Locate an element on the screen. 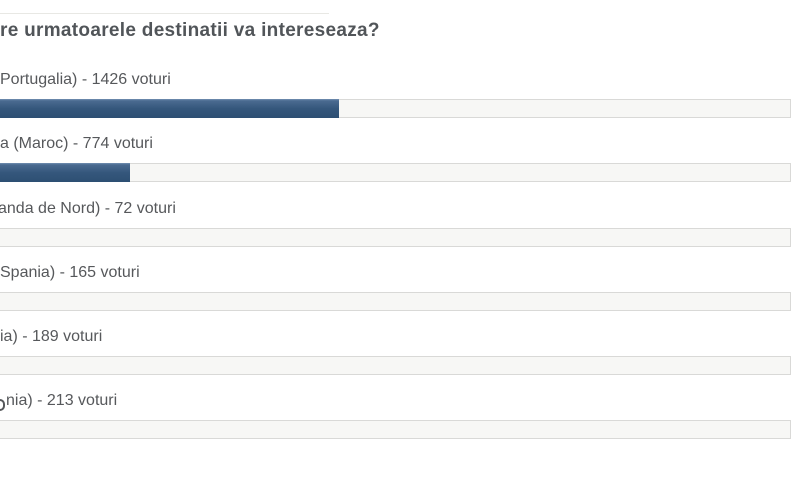  poll-row: a (Maroc) - 774 voturi is located at coordinates (395, 159).